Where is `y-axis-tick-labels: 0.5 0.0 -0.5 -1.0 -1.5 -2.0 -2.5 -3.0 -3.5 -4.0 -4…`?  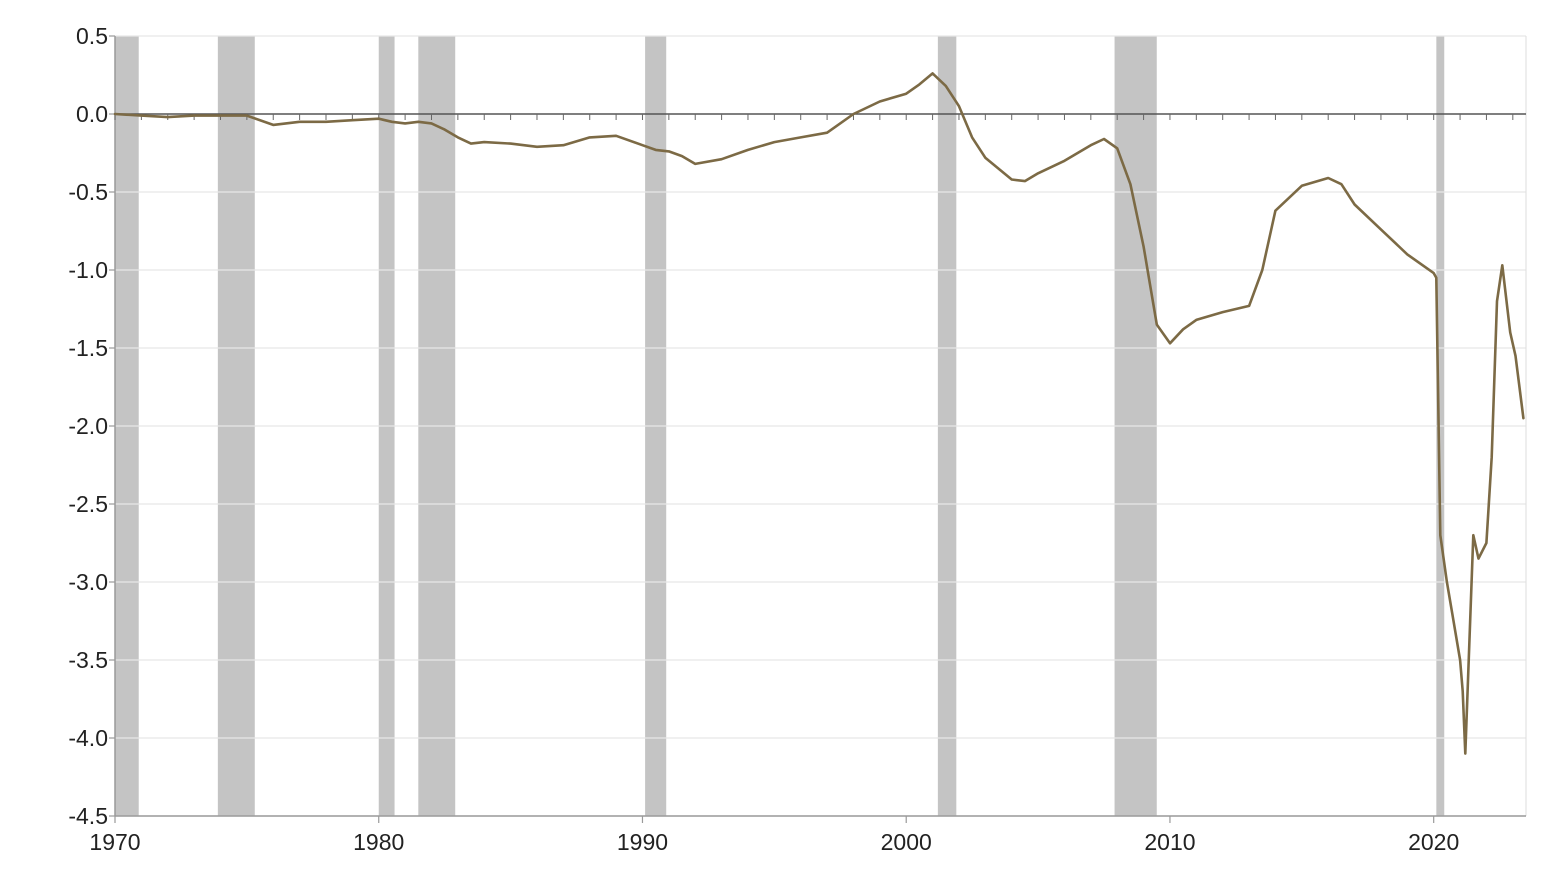 y-axis-tick-labels: 0.5 0.0 -0.5 -1.0 -1.5 -2.0 -2.5 -3.0 -3.5 -4.0 -4… is located at coordinates (88, 426).